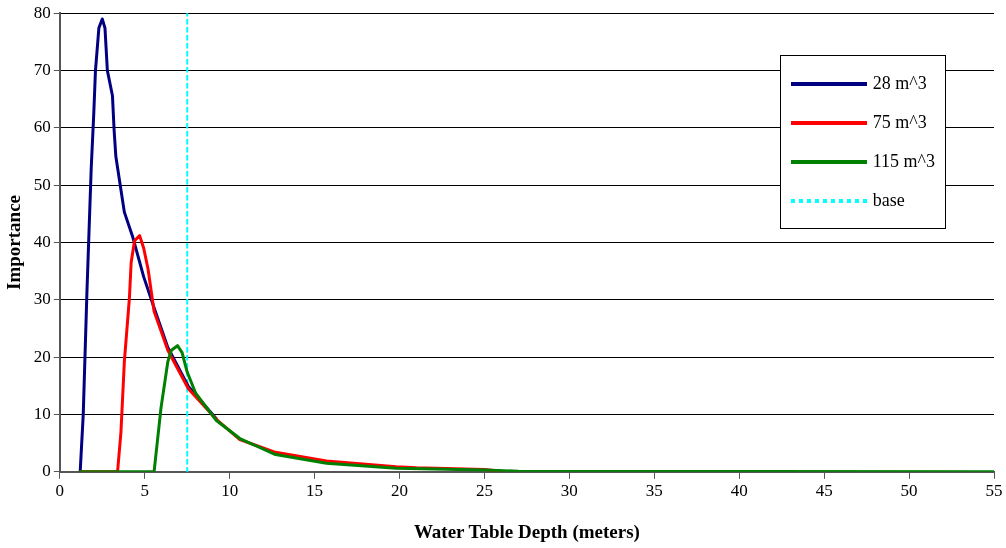 Image resolution: width=1006 pixels, height=548 pixels. I want to click on legend-label: 28 m^3, so click(899, 83).